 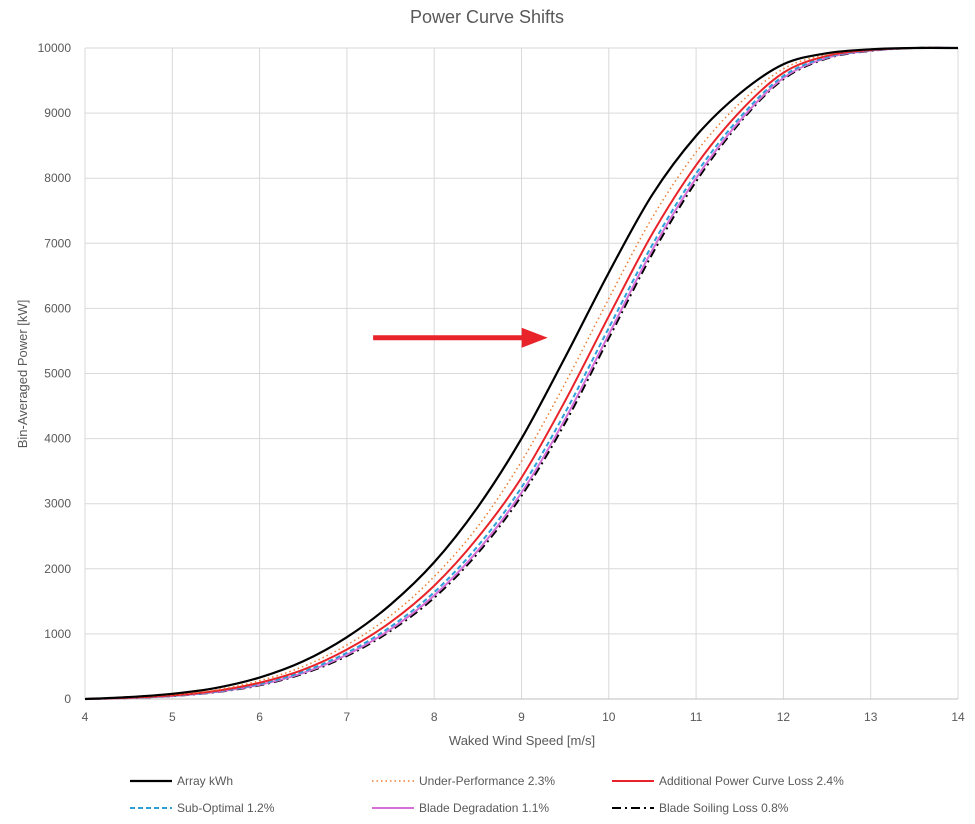 What do you see at coordinates (522, 740) in the screenshot?
I see `x-axis-title: Waked Wind Speed [m/s]` at bounding box center [522, 740].